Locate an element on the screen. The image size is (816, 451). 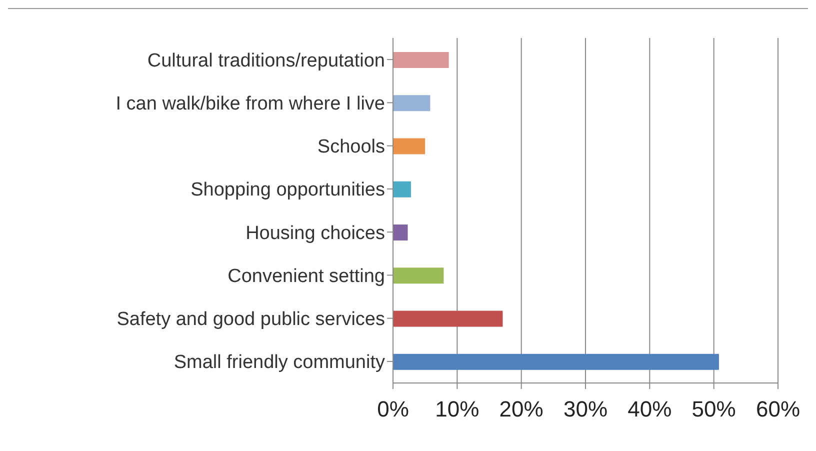
y-tick-label: Cultural traditions/reputation is located at coordinates (266, 61).